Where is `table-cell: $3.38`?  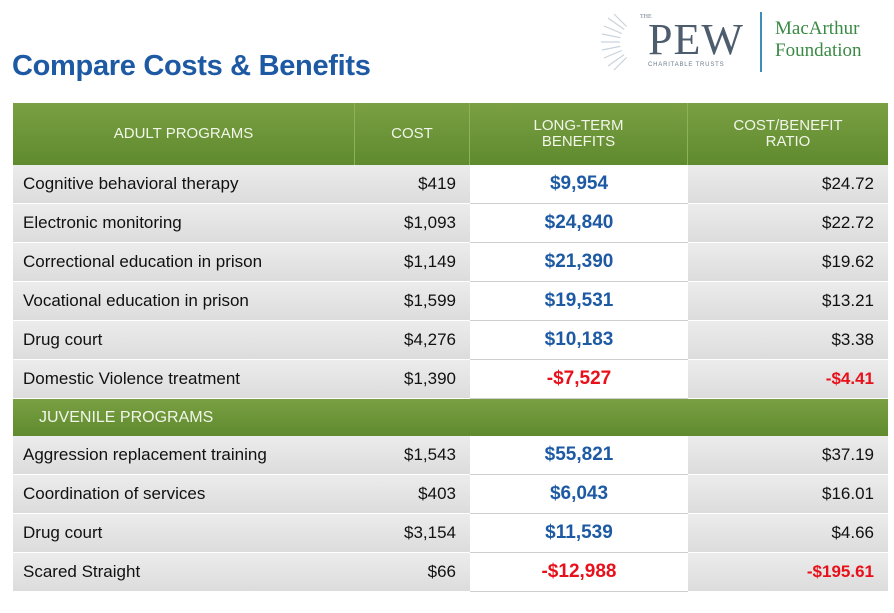 table-cell: $3.38 is located at coordinates (788, 340).